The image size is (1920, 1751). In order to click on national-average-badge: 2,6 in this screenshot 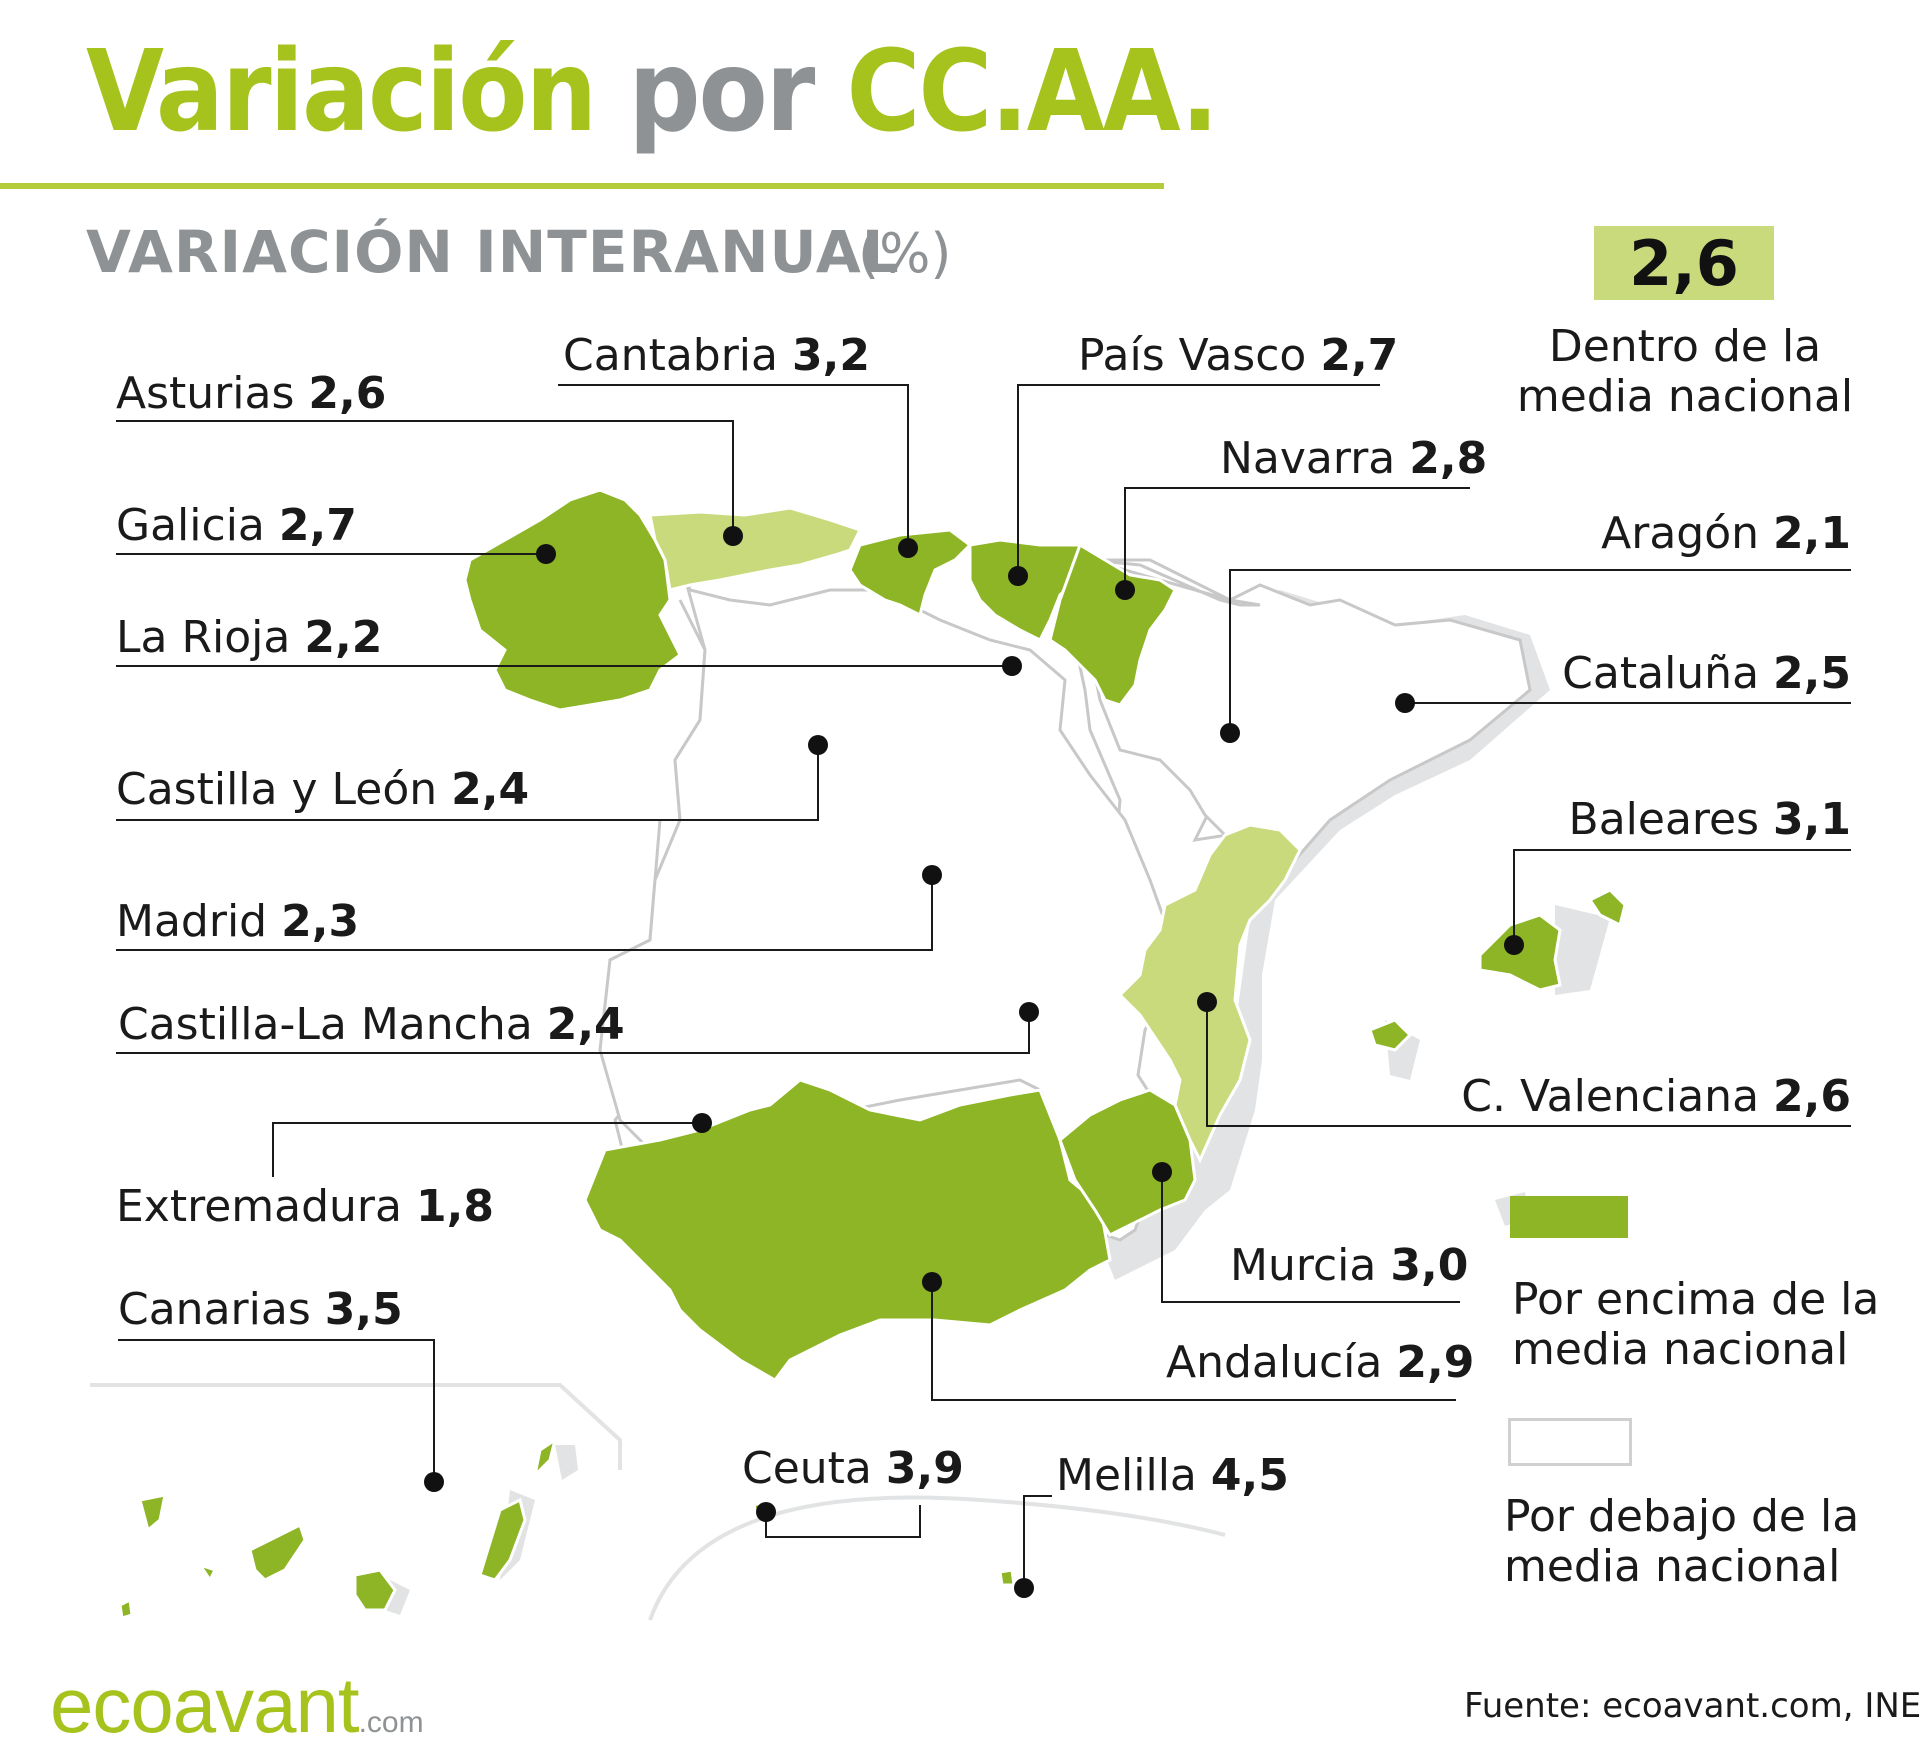, I will do `click(1684, 263)`.